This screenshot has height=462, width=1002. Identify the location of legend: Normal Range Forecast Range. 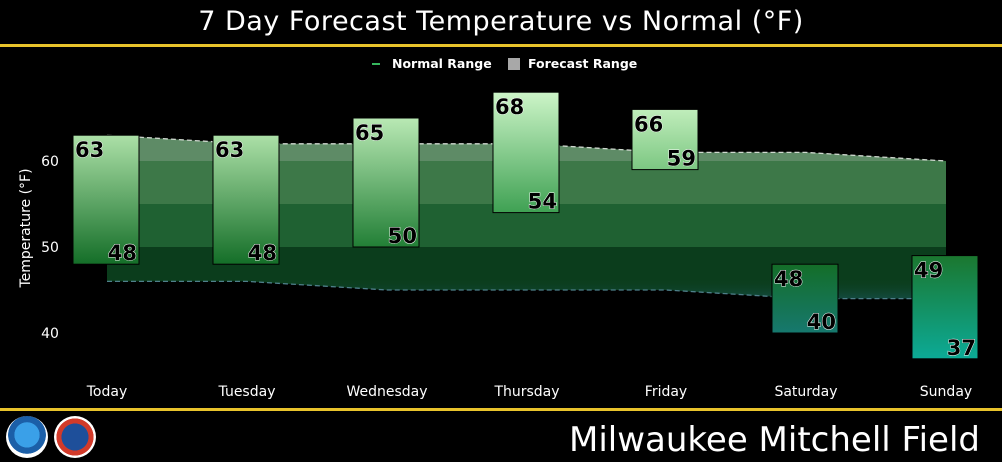
(501, 63).